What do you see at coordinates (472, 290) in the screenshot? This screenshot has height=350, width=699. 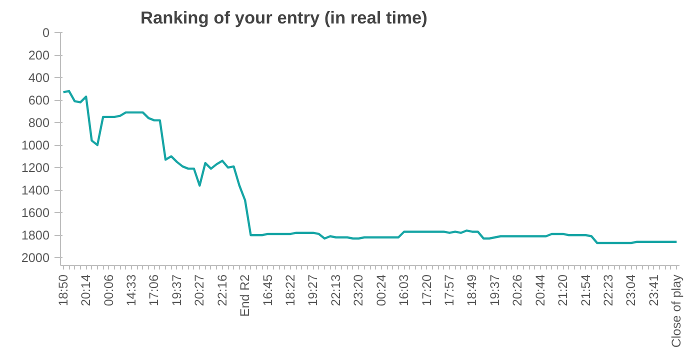 I see `x-tick-label: 18:49` at bounding box center [472, 290].